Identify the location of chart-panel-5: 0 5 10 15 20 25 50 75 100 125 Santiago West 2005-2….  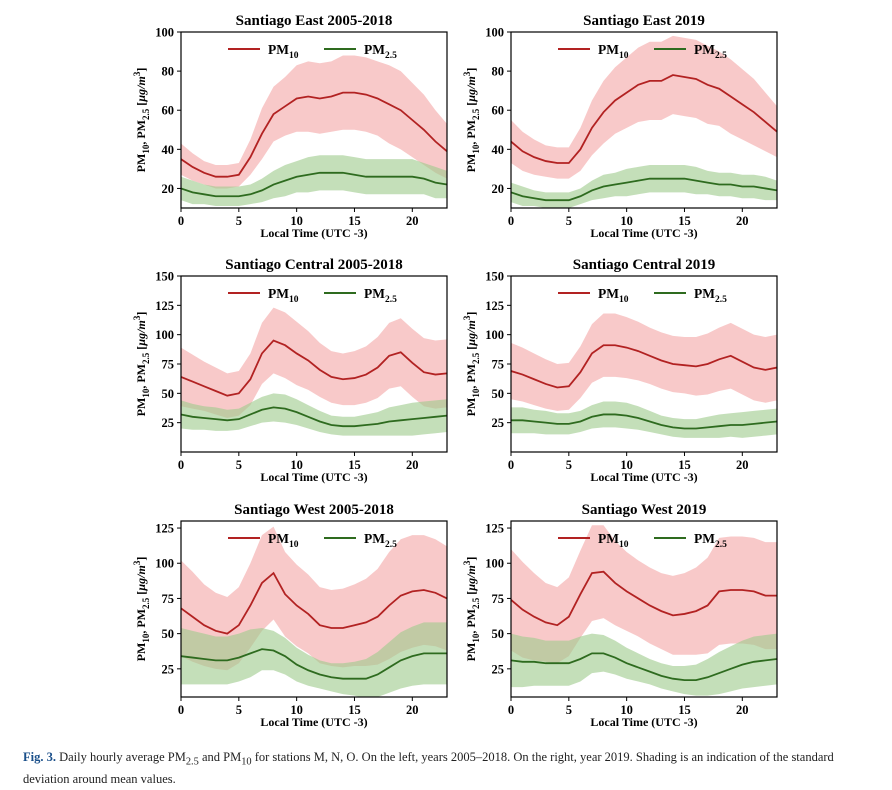
(290, 615).